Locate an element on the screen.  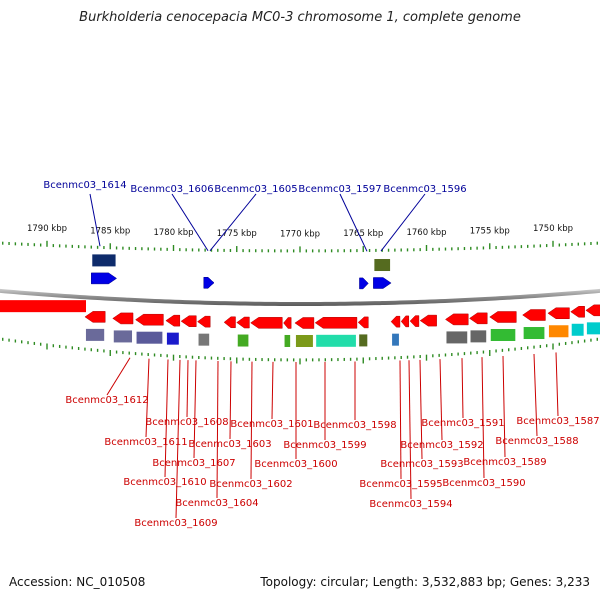
gene-label-forward: Bcenmc03_1614 is located at coordinates (84, 185).